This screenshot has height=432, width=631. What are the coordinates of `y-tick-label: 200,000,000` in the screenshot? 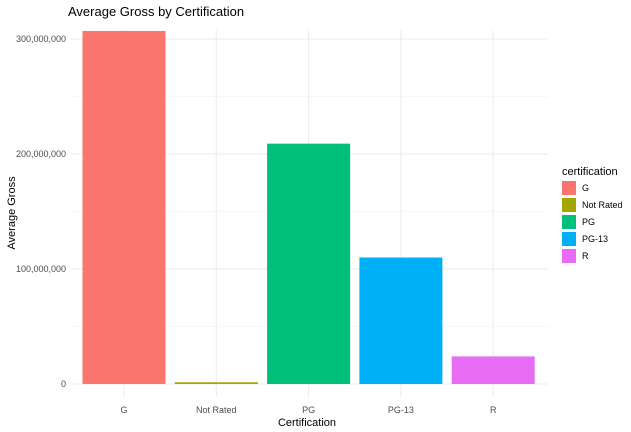 It's located at (41, 154).